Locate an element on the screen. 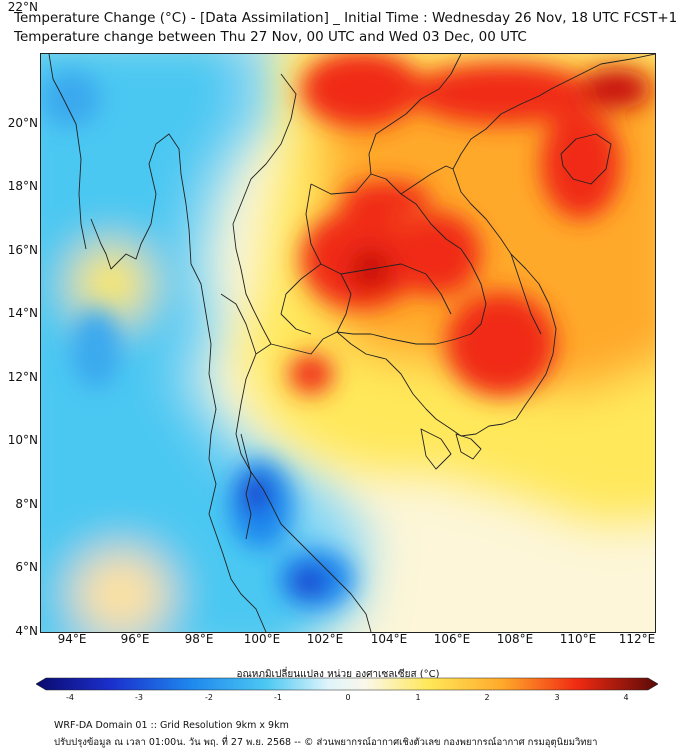 The height and width of the screenshot is (756, 676). colorbar-tick: 4 is located at coordinates (626, 697).